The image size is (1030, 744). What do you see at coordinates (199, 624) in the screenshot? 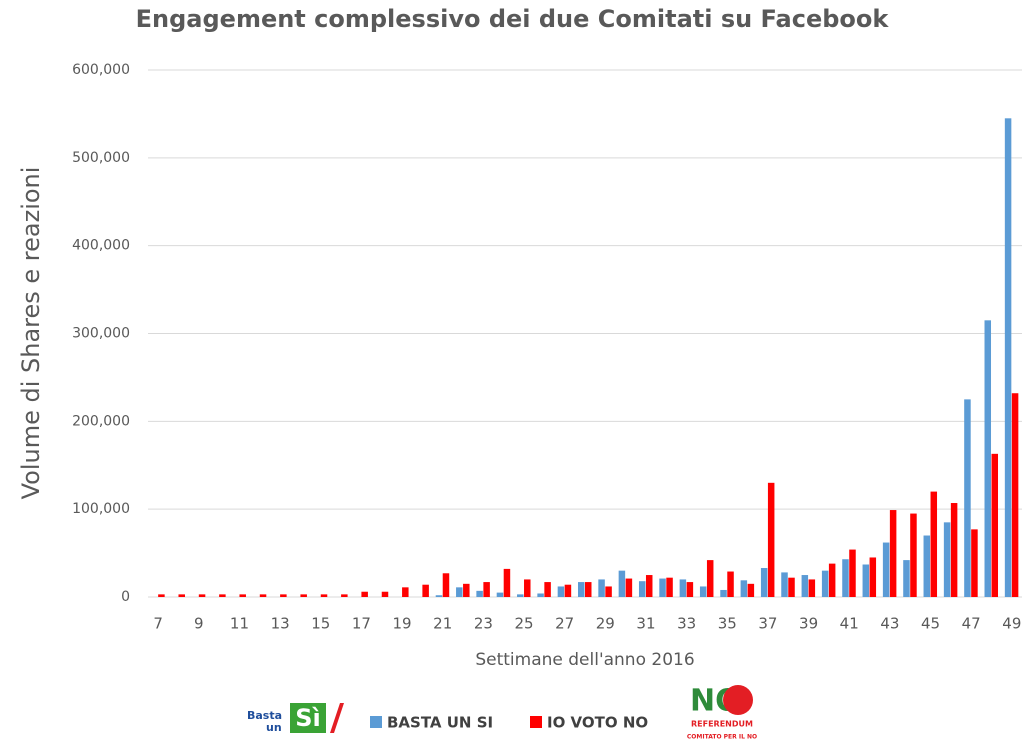
I see `x-tick-label: 9` at bounding box center [199, 624].